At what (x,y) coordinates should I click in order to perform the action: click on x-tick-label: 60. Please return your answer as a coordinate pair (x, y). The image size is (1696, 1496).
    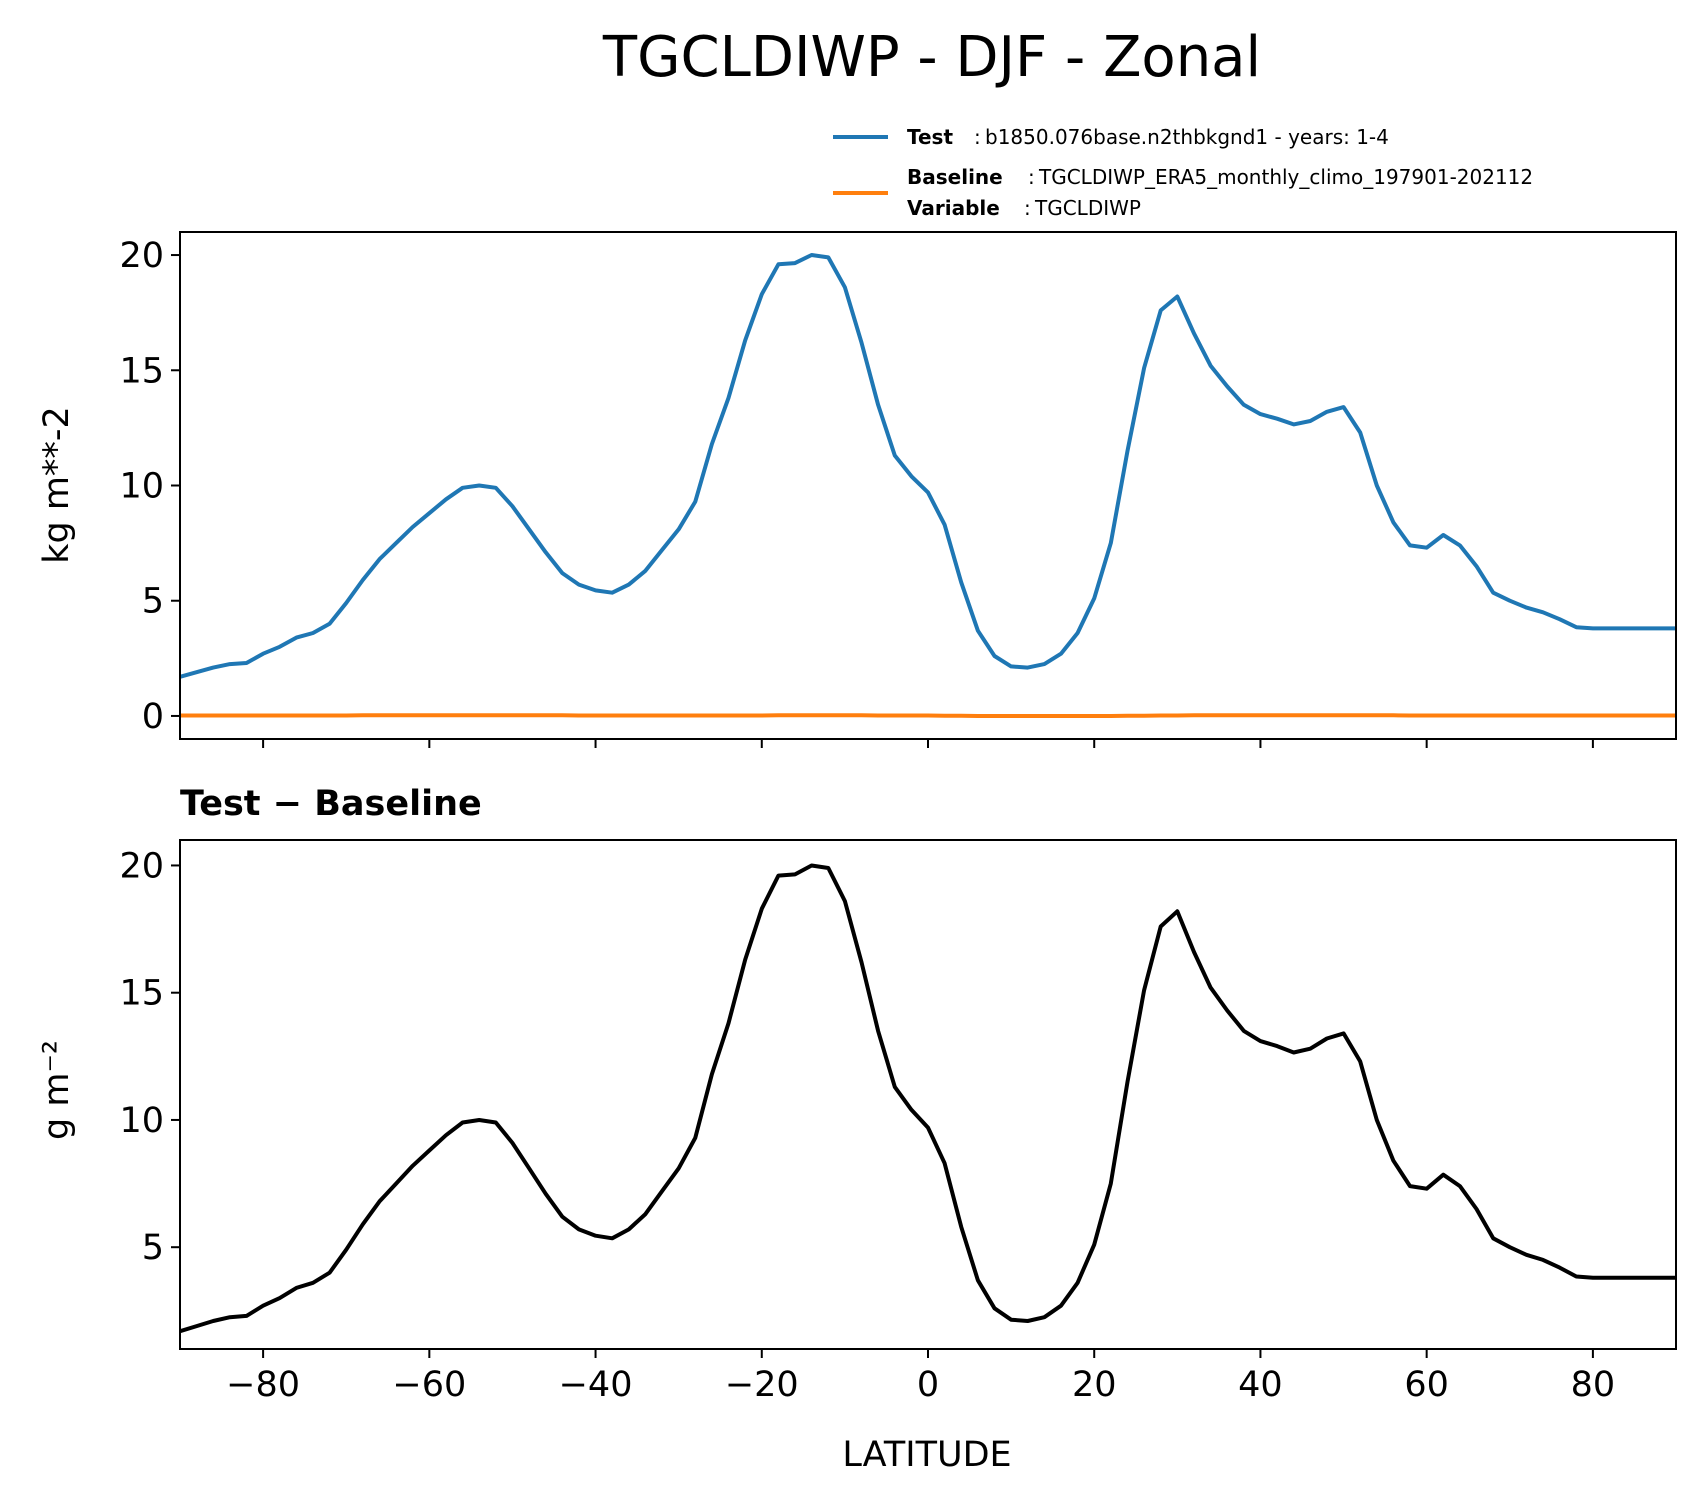
    Looking at the image, I should click on (1426, 1385).